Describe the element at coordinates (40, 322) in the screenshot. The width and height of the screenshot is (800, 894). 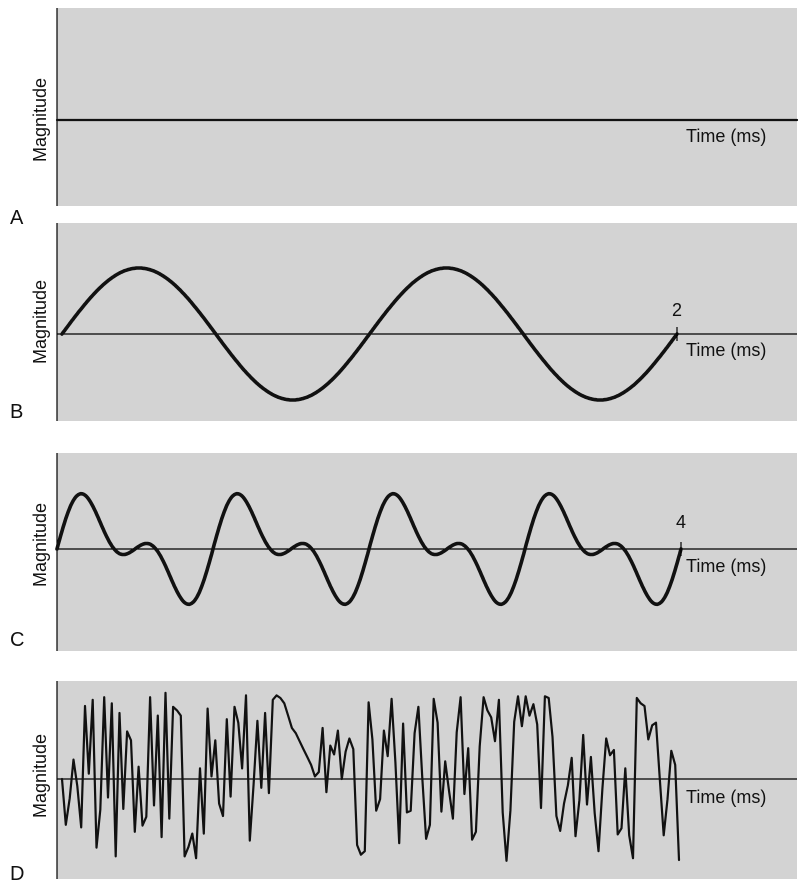
I see `panel-b-ylabel: Magnitude` at that location.